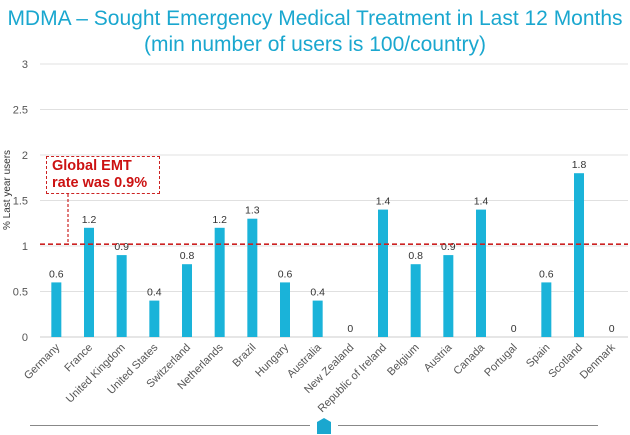 The height and width of the screenshot is (435, 630). Describe the element at coordinates (20, 293) in the screenshot. I see `y-tick-label: 0.5` at that location.